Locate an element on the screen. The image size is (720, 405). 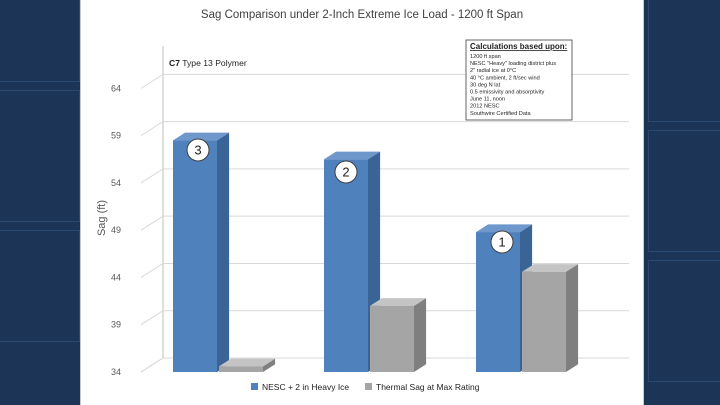
annotation-line: C7 Type 13 Polymer is located at coordinates (208, 63).